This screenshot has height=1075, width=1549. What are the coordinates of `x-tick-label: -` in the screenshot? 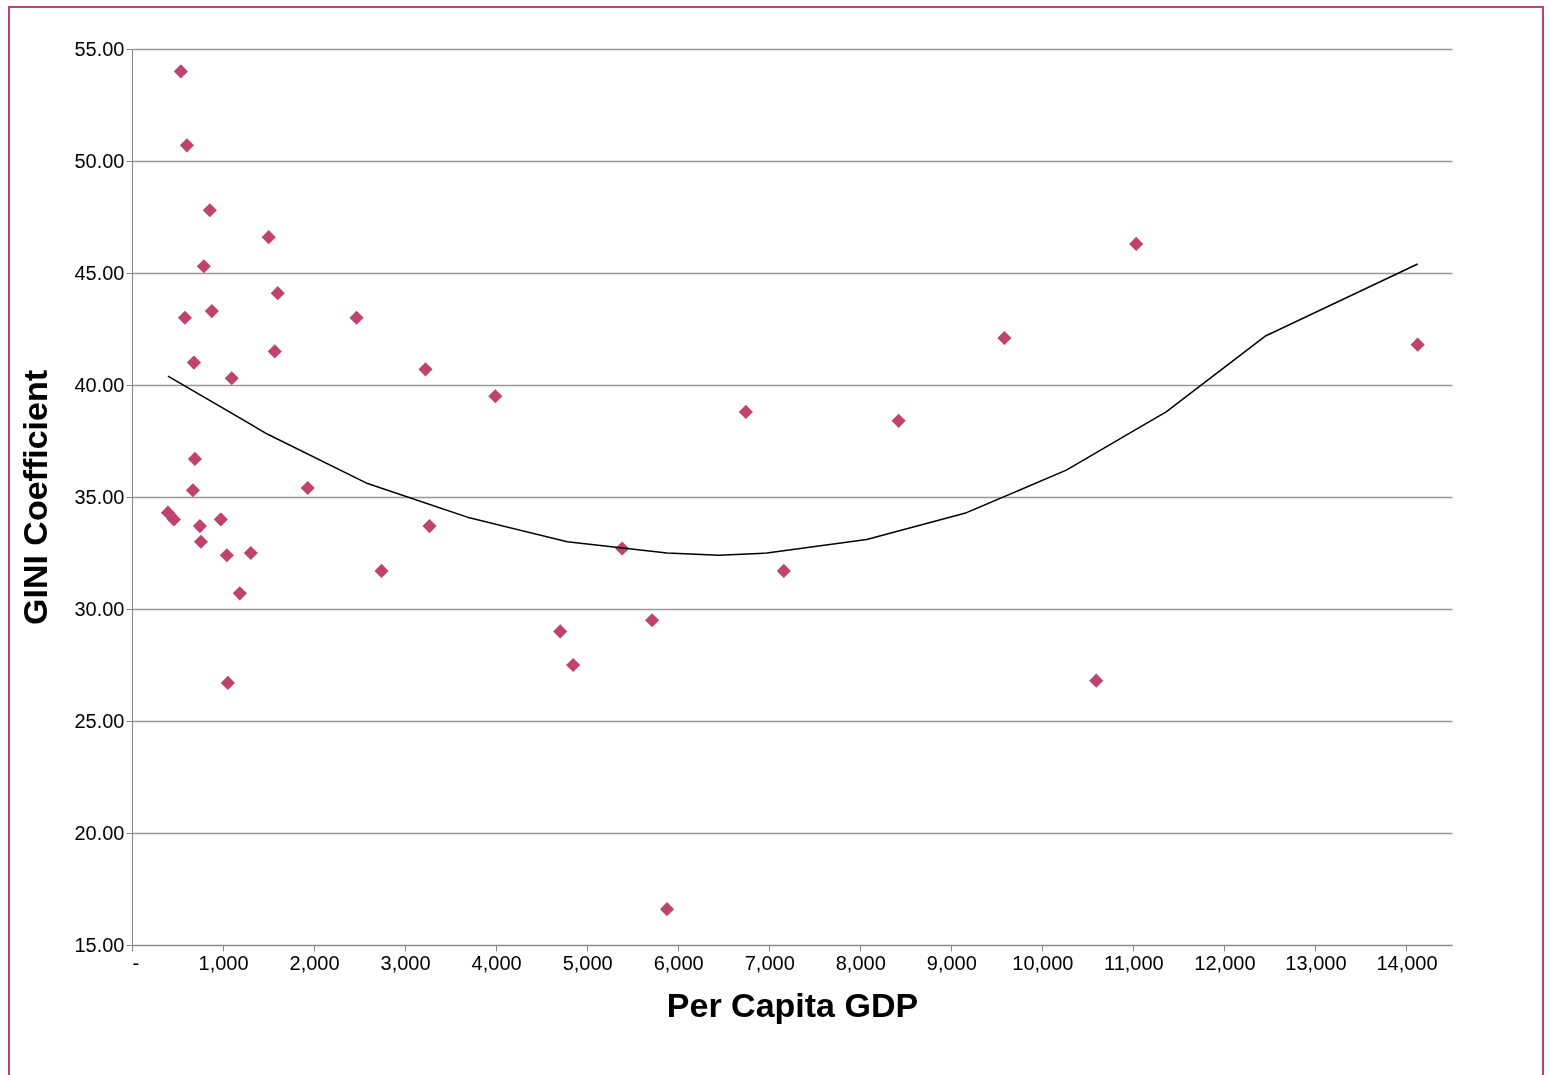 It's located at (136, 962).